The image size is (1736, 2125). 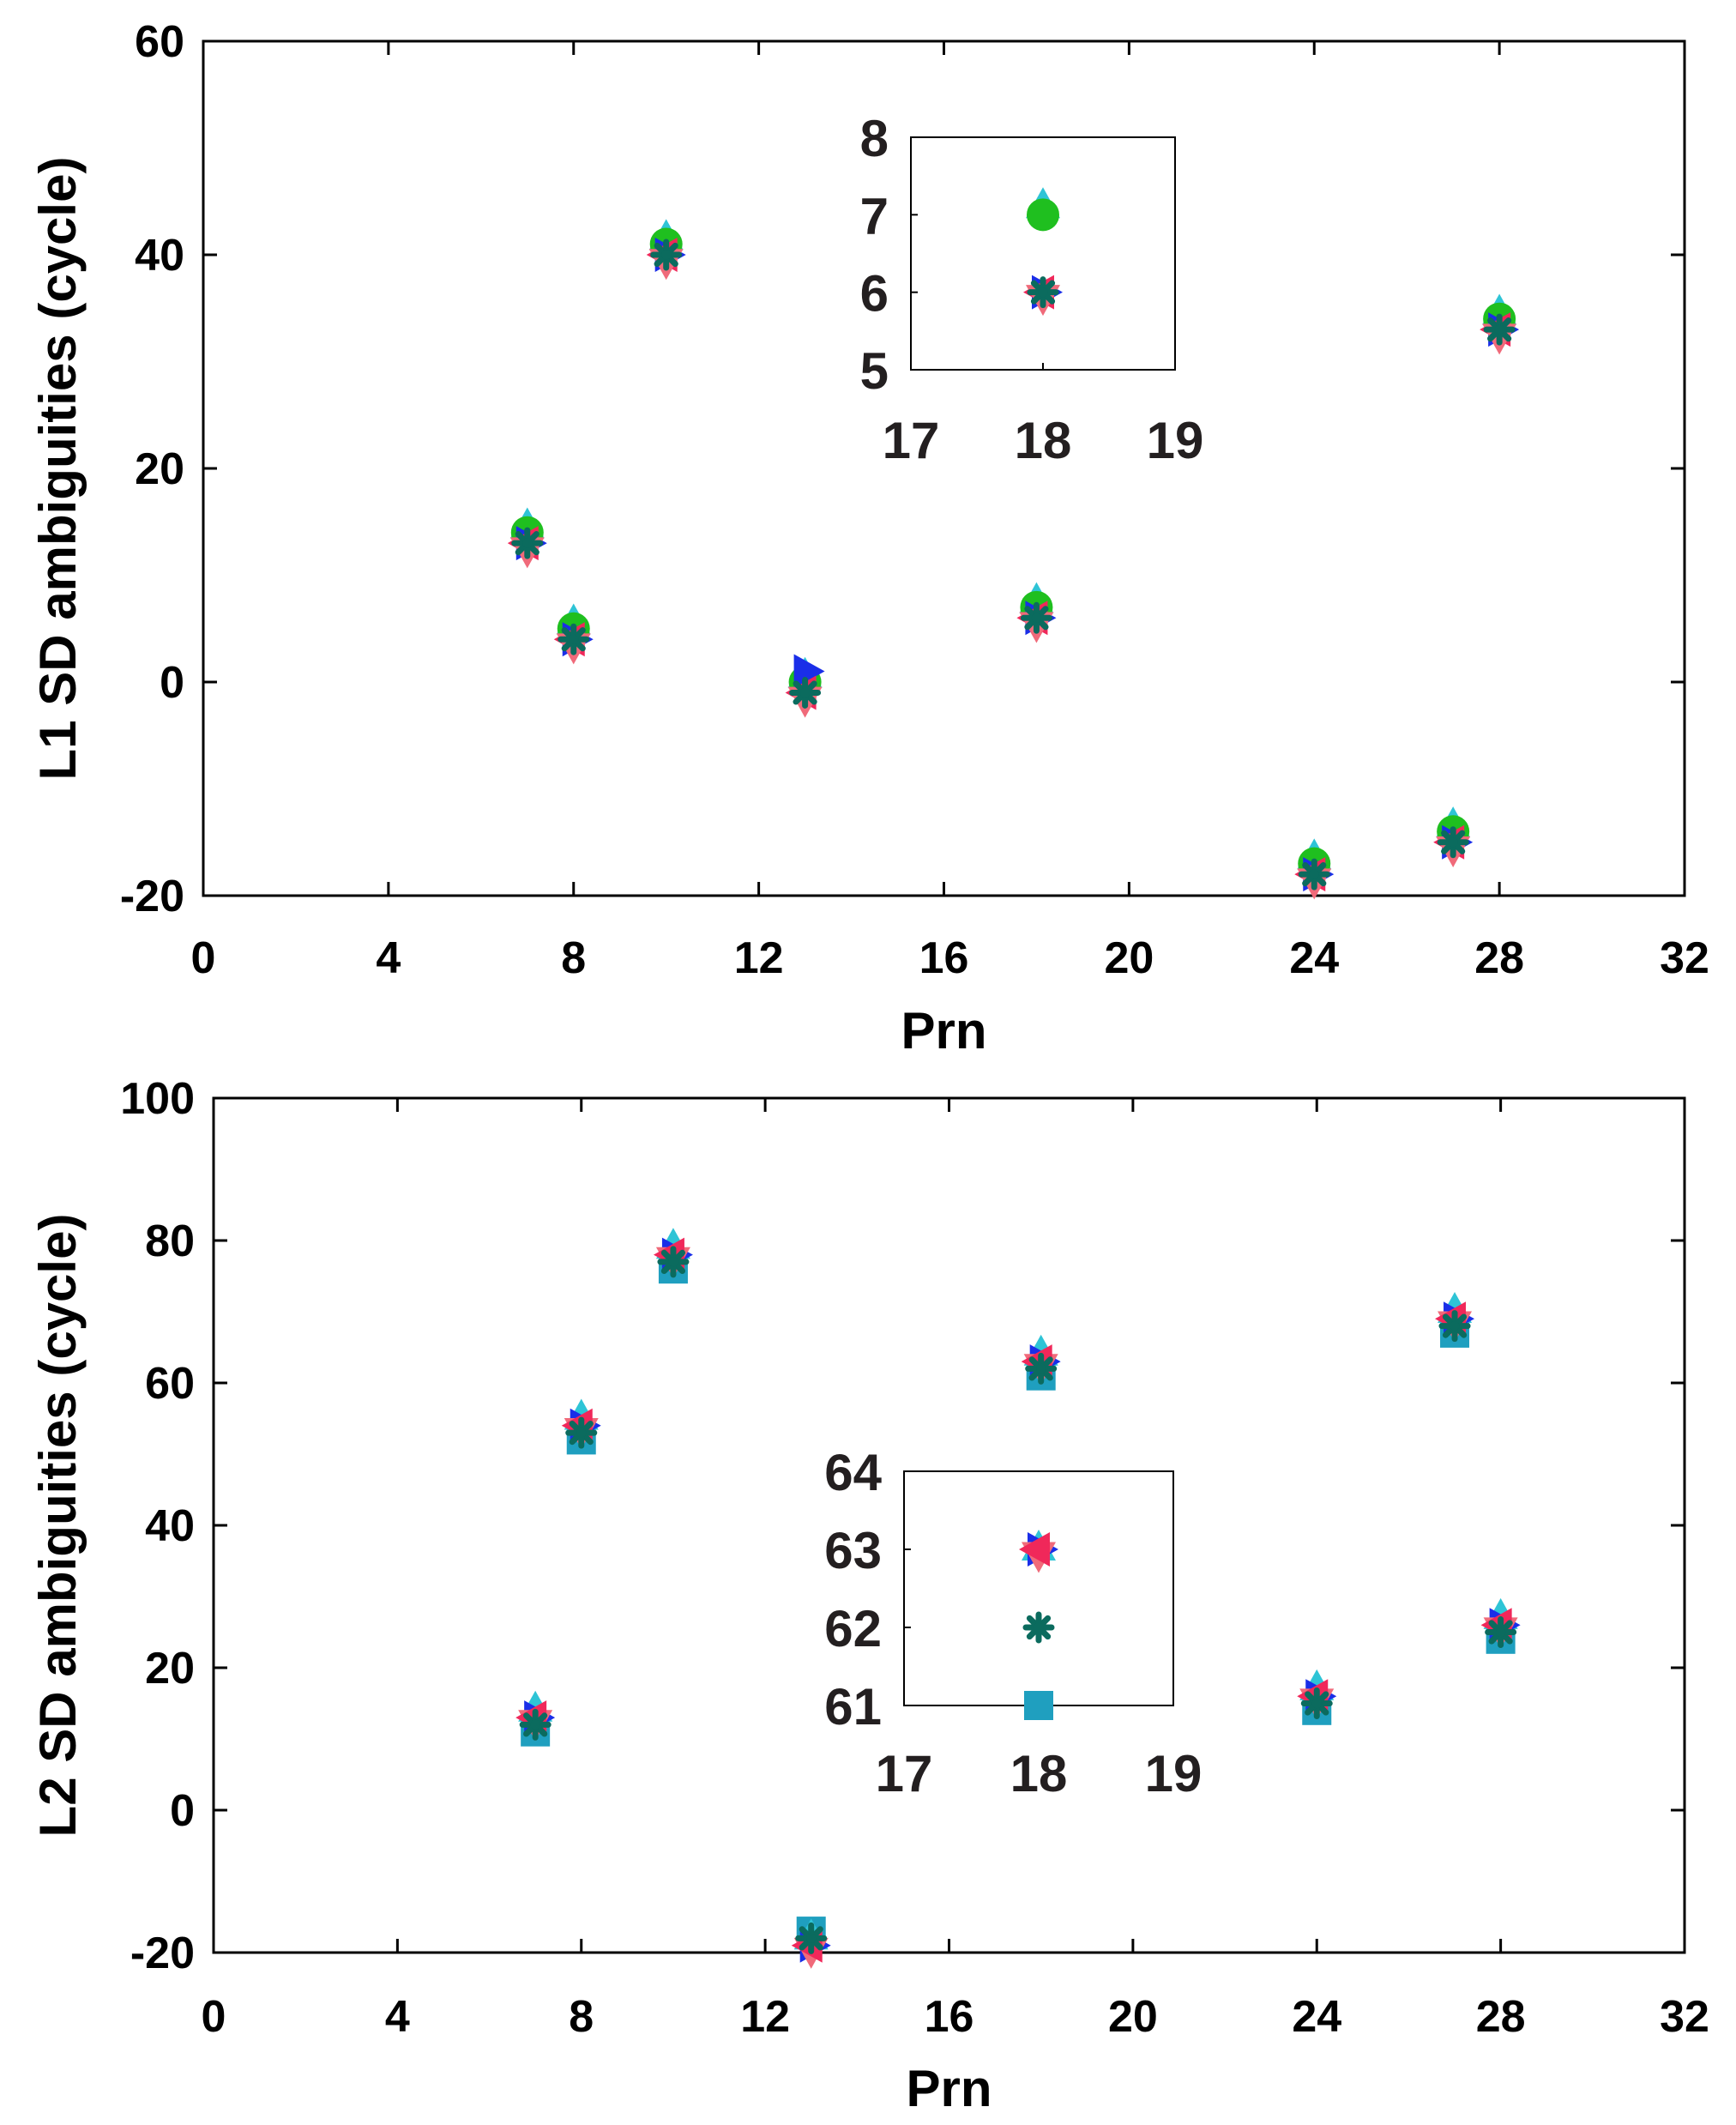 I want to click on inset-y-tick-label: 7, so click(x=874, y=215).